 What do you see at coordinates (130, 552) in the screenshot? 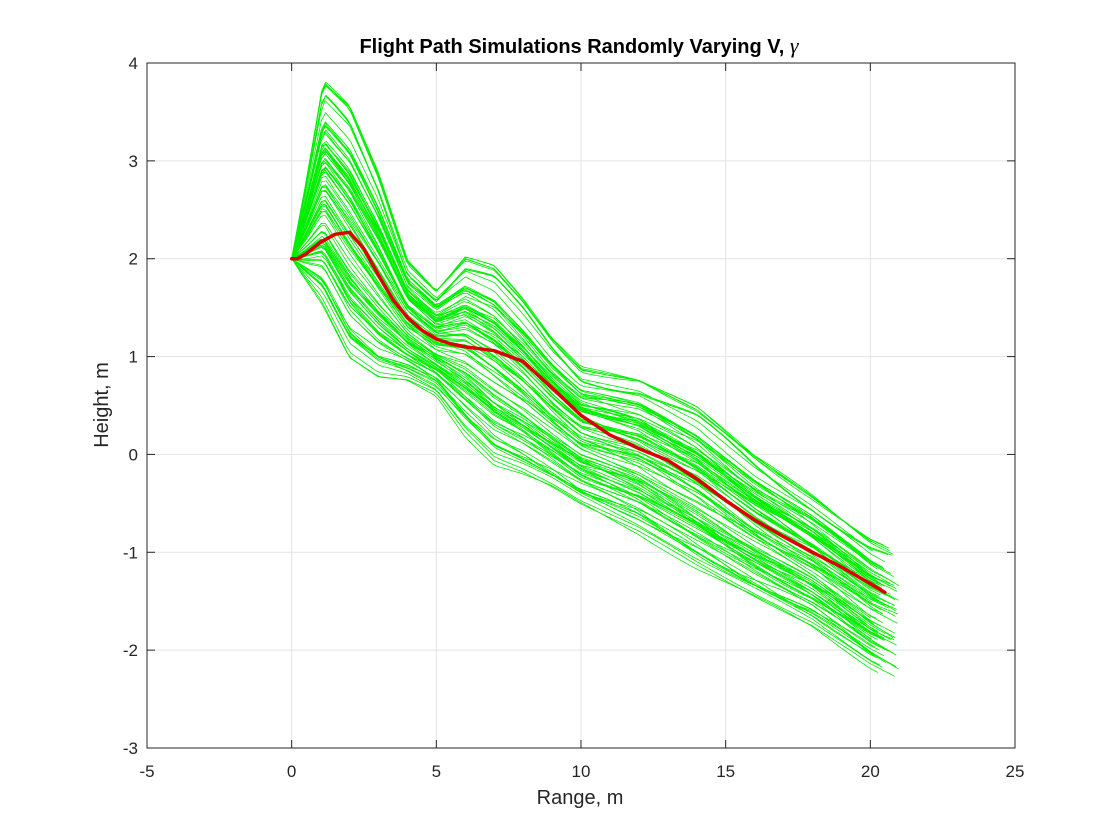
I see `y-tick-label: -1` at bounding box center [130, 552].